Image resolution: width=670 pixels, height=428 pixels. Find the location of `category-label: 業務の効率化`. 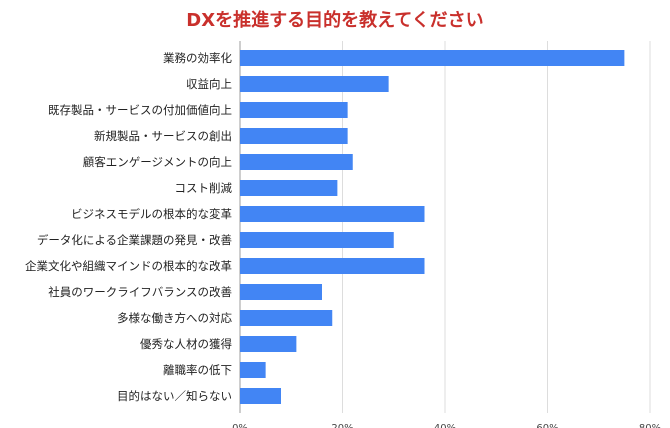

category-label: 業務の効率化 is located at coordinates (197, 58).